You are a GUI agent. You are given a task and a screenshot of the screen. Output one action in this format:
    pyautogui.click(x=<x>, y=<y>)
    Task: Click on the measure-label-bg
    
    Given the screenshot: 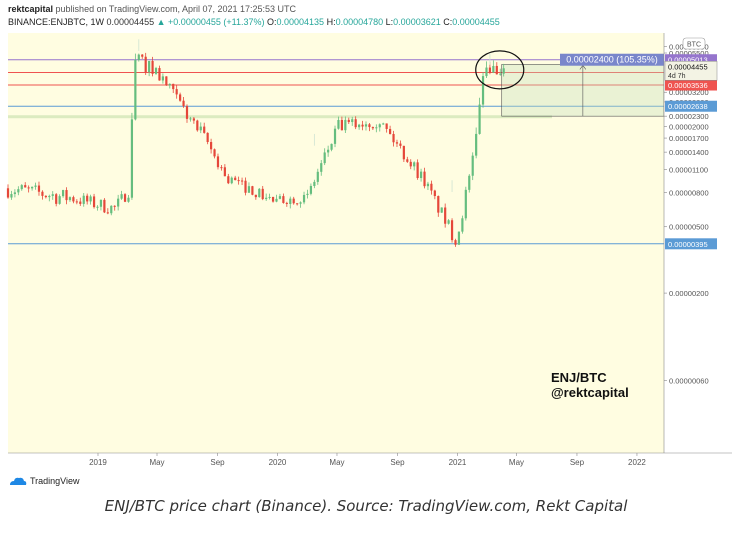 What is the action you would take?
    pyautogui.click(x=612, y=59)
    